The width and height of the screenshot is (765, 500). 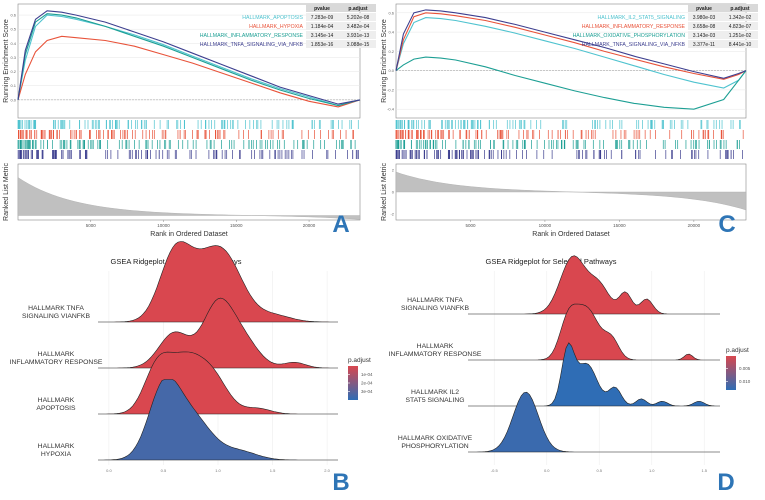 I want to click on metric-y-tick-label: 2, so click(x=393, y=170).